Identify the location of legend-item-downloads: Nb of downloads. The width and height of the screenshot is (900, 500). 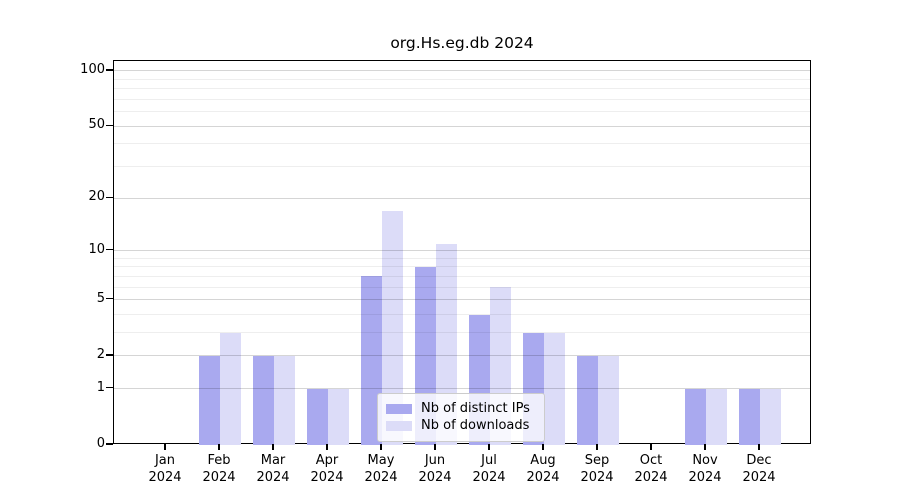
(461, 426).